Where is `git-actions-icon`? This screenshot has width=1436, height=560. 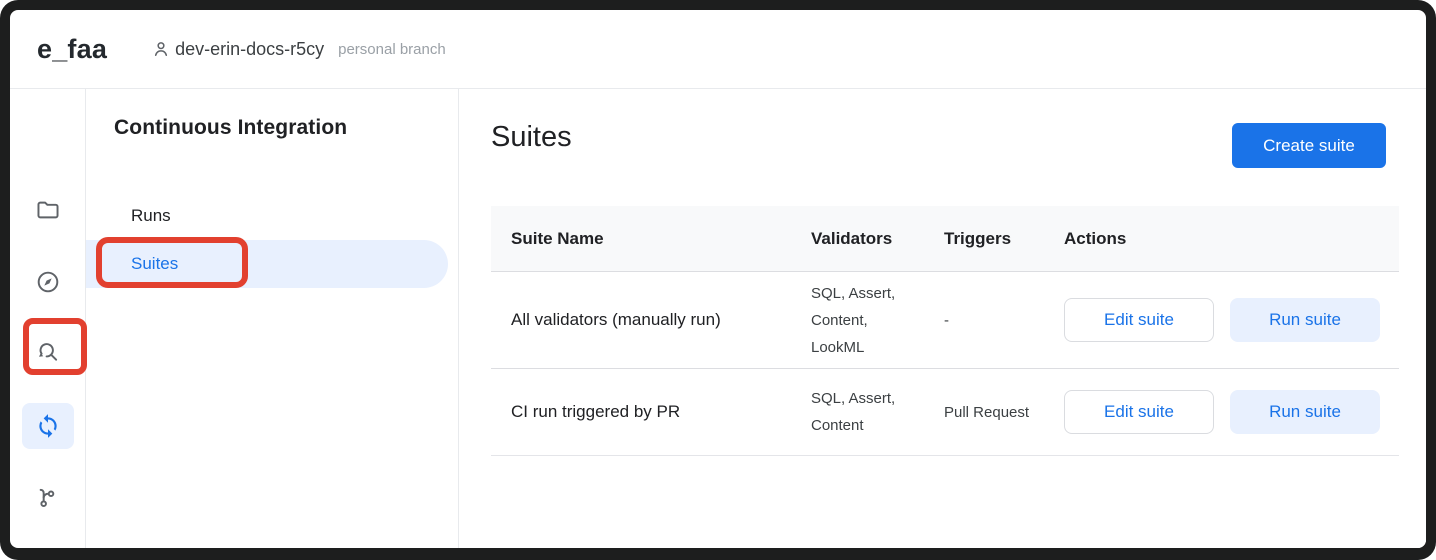 git-actions-icon is located at coordinates (48, 497).